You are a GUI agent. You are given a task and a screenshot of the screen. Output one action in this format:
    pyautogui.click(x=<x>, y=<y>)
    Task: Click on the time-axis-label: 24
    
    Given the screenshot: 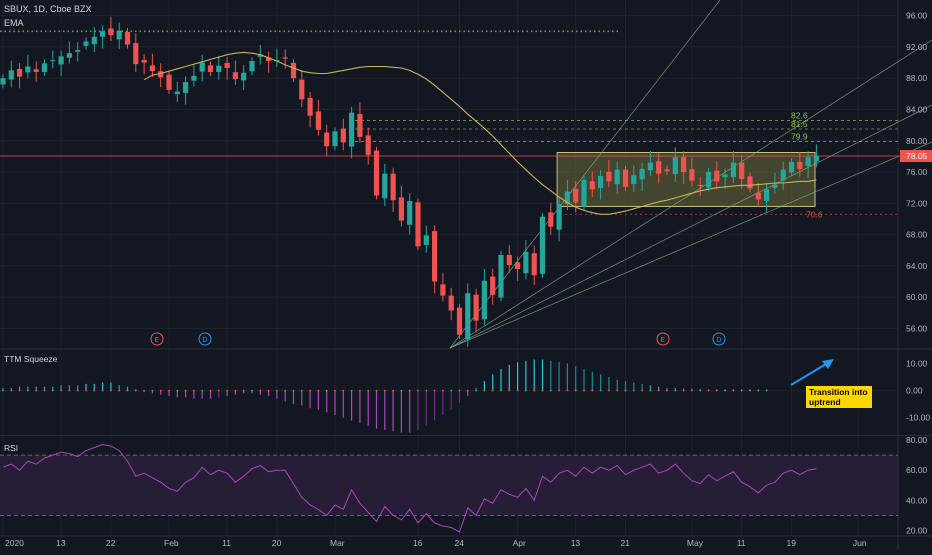 What is the action you would take?
    pyautogui.click(x=460, y=543)
    